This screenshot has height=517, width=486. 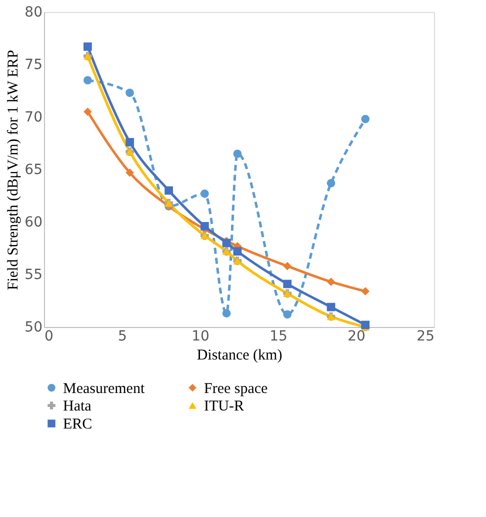 What do you see at coordinates (77, 424) in the screenshot?
I see `legend-label: ERC` at bounding box center [77, 424].